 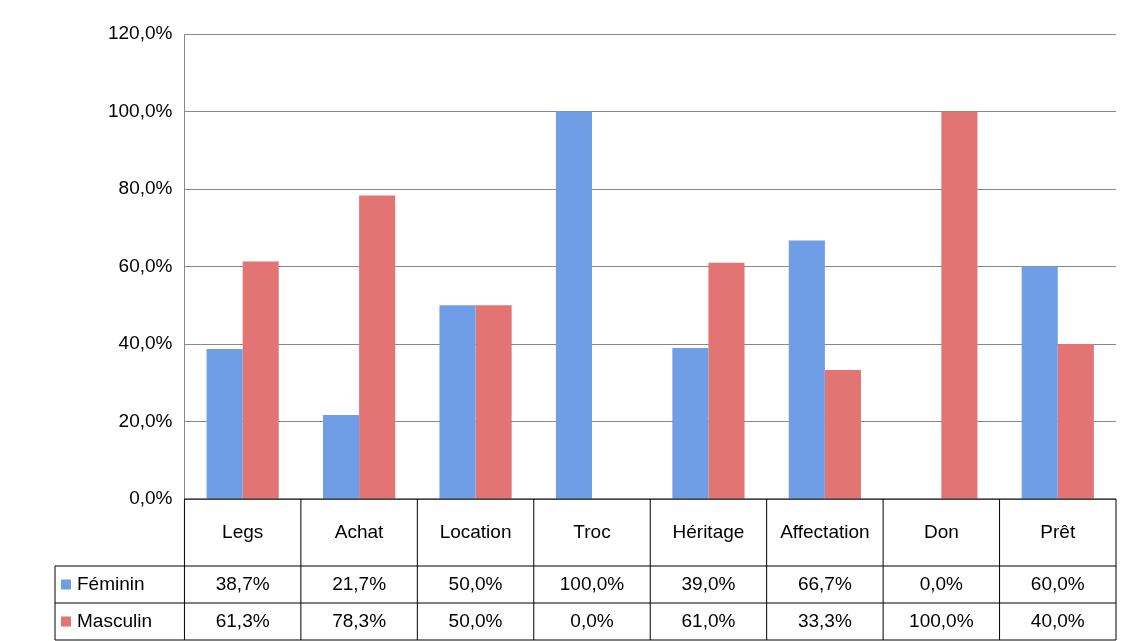 What do you see at coordinates (1057, 620) in the screenshot?
I see `data-label: 40,0%` at bounding box center [1057, 620].